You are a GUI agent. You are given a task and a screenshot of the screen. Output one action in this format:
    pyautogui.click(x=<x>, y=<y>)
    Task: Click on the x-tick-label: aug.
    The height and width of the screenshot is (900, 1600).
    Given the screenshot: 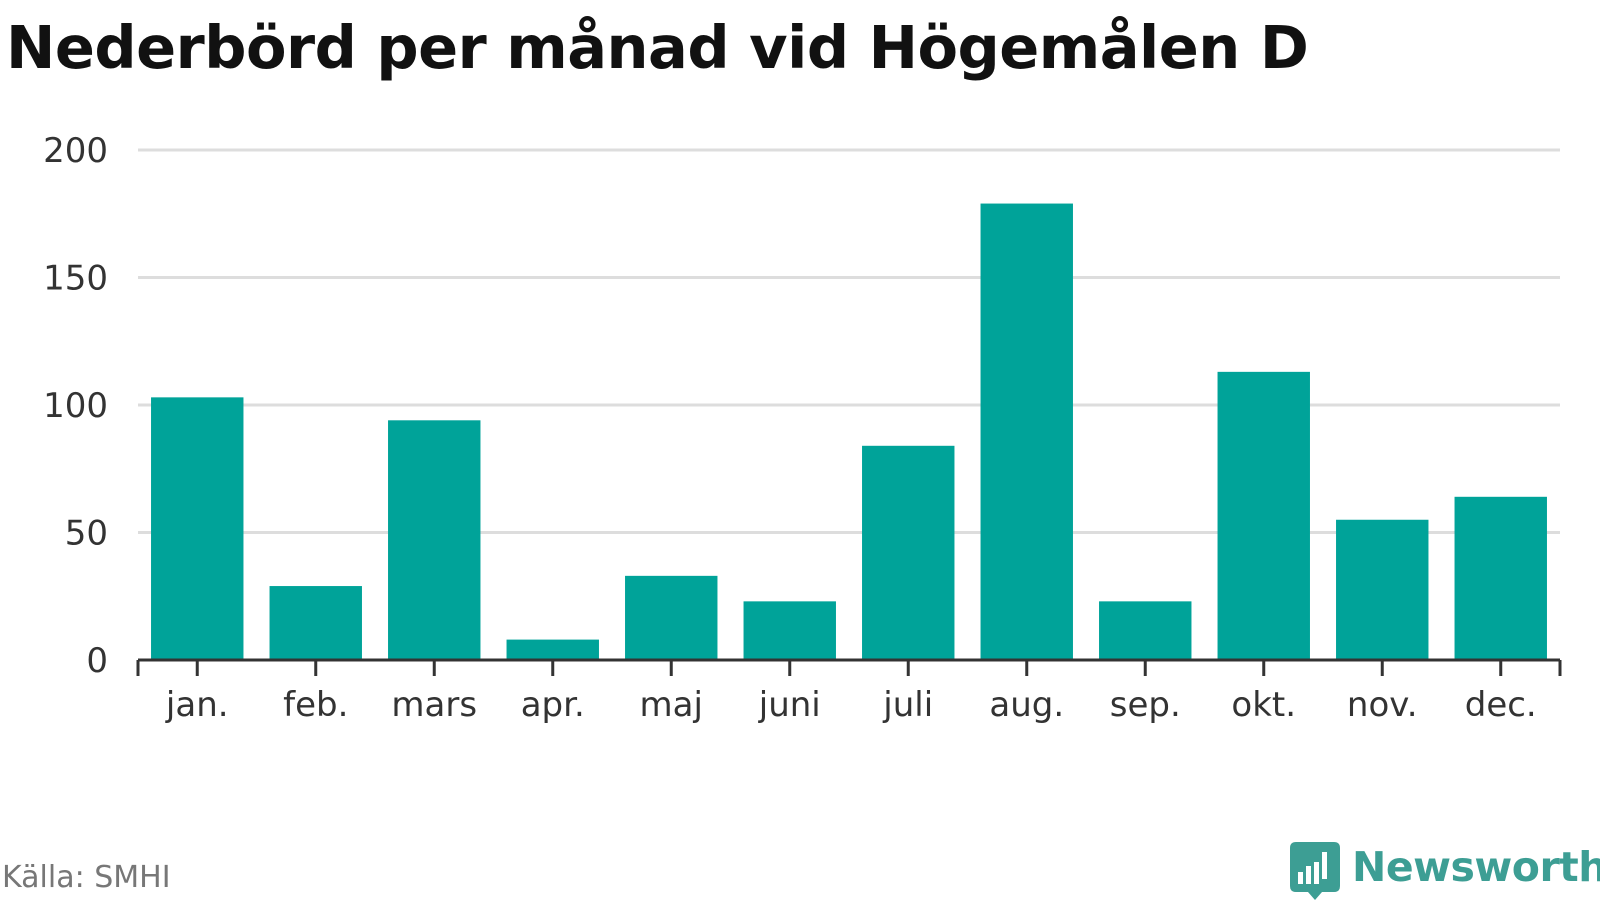 What is the action you would take?
    pyautogui.click(x=1026, y=705)
    